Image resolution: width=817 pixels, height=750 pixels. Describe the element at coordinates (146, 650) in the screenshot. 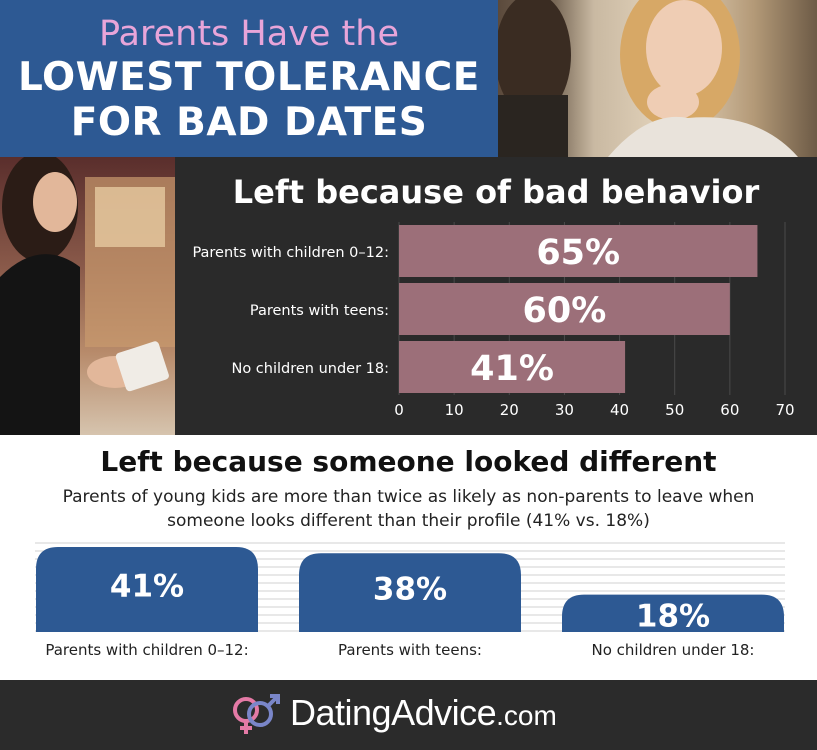

I see `chart2-category-label: Parents with children 0–12:` at that location.